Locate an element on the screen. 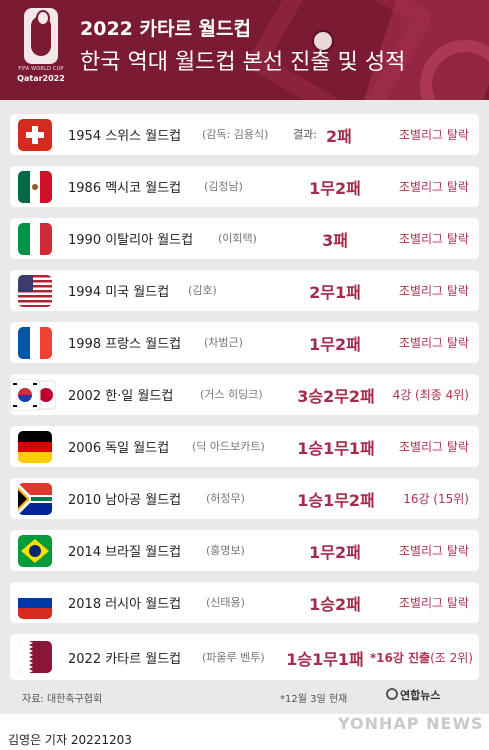 The width and height of the screenshot is (489, 750). list-item: 1990 이탈리아 월드컵 (이회택) 3패 조별리그 탈락 is located at coordinates (244, 238).